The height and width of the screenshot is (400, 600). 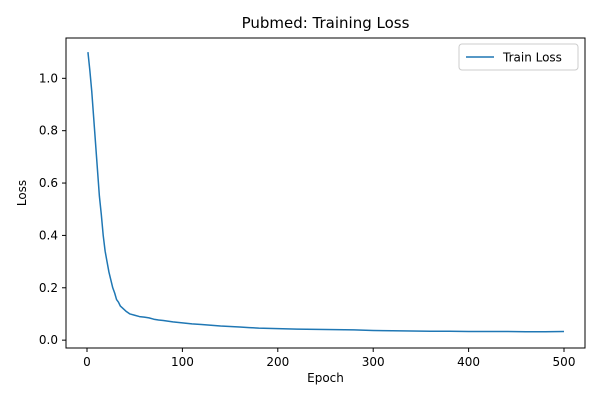 What do you see at coordinates (277, 362) in the screenshot?
I see `x-tick-label: 200` at bounding box center [277, 362].